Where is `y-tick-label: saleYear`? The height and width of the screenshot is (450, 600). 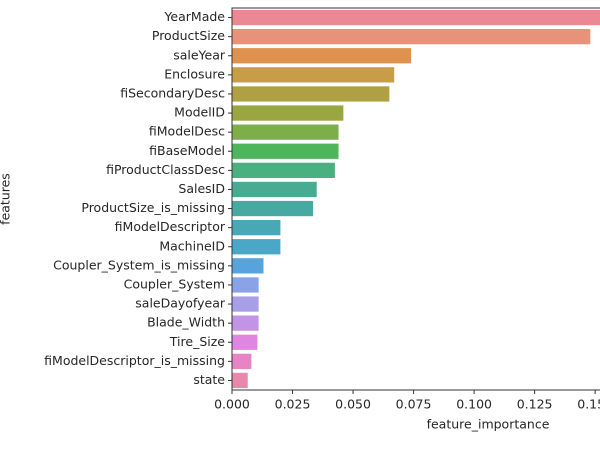
y-tick-label: saleYear is located at coordinates (199, 54).